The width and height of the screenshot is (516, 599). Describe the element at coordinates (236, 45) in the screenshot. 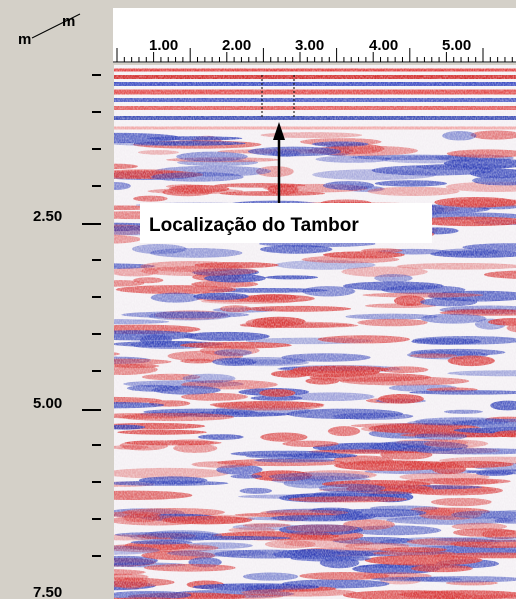

I see `x-label: 2.00` at that location.